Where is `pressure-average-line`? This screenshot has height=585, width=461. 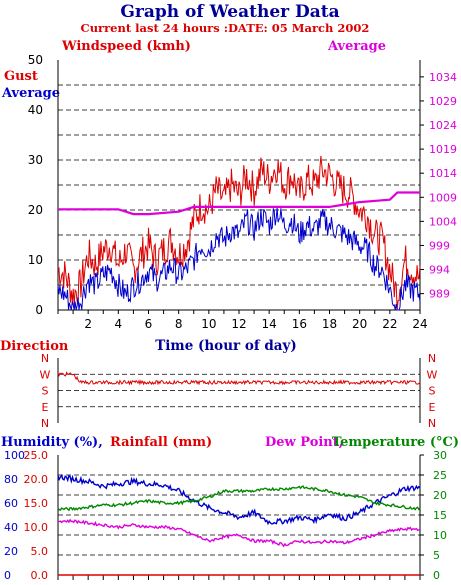
pressure-average-line is located at coordinates (239, 203).